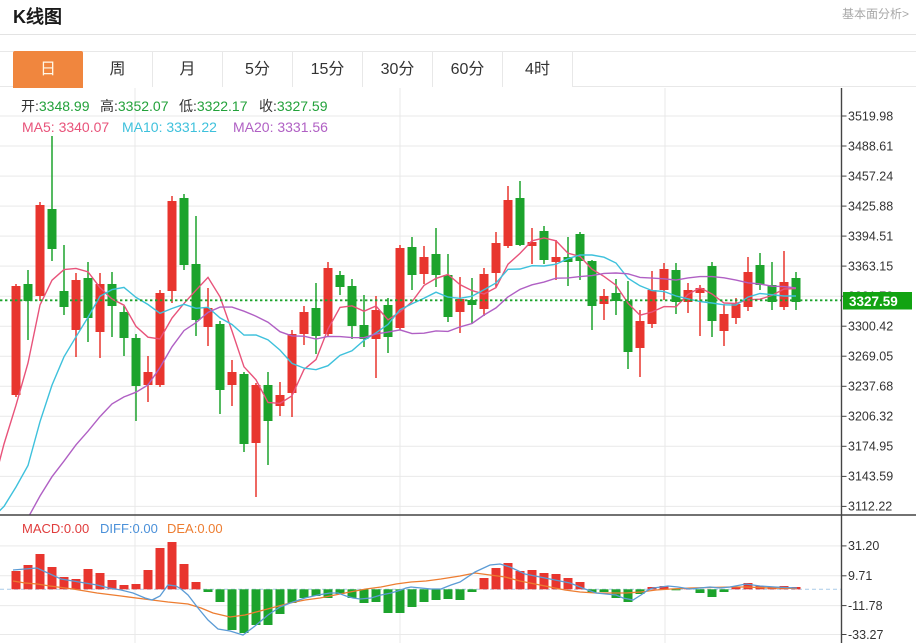 The width and height of the screenshot is (916, 643). Describe the element at coordinates (870, 327) in the screenshot. I see `svg-text: 3300.42` at that location.